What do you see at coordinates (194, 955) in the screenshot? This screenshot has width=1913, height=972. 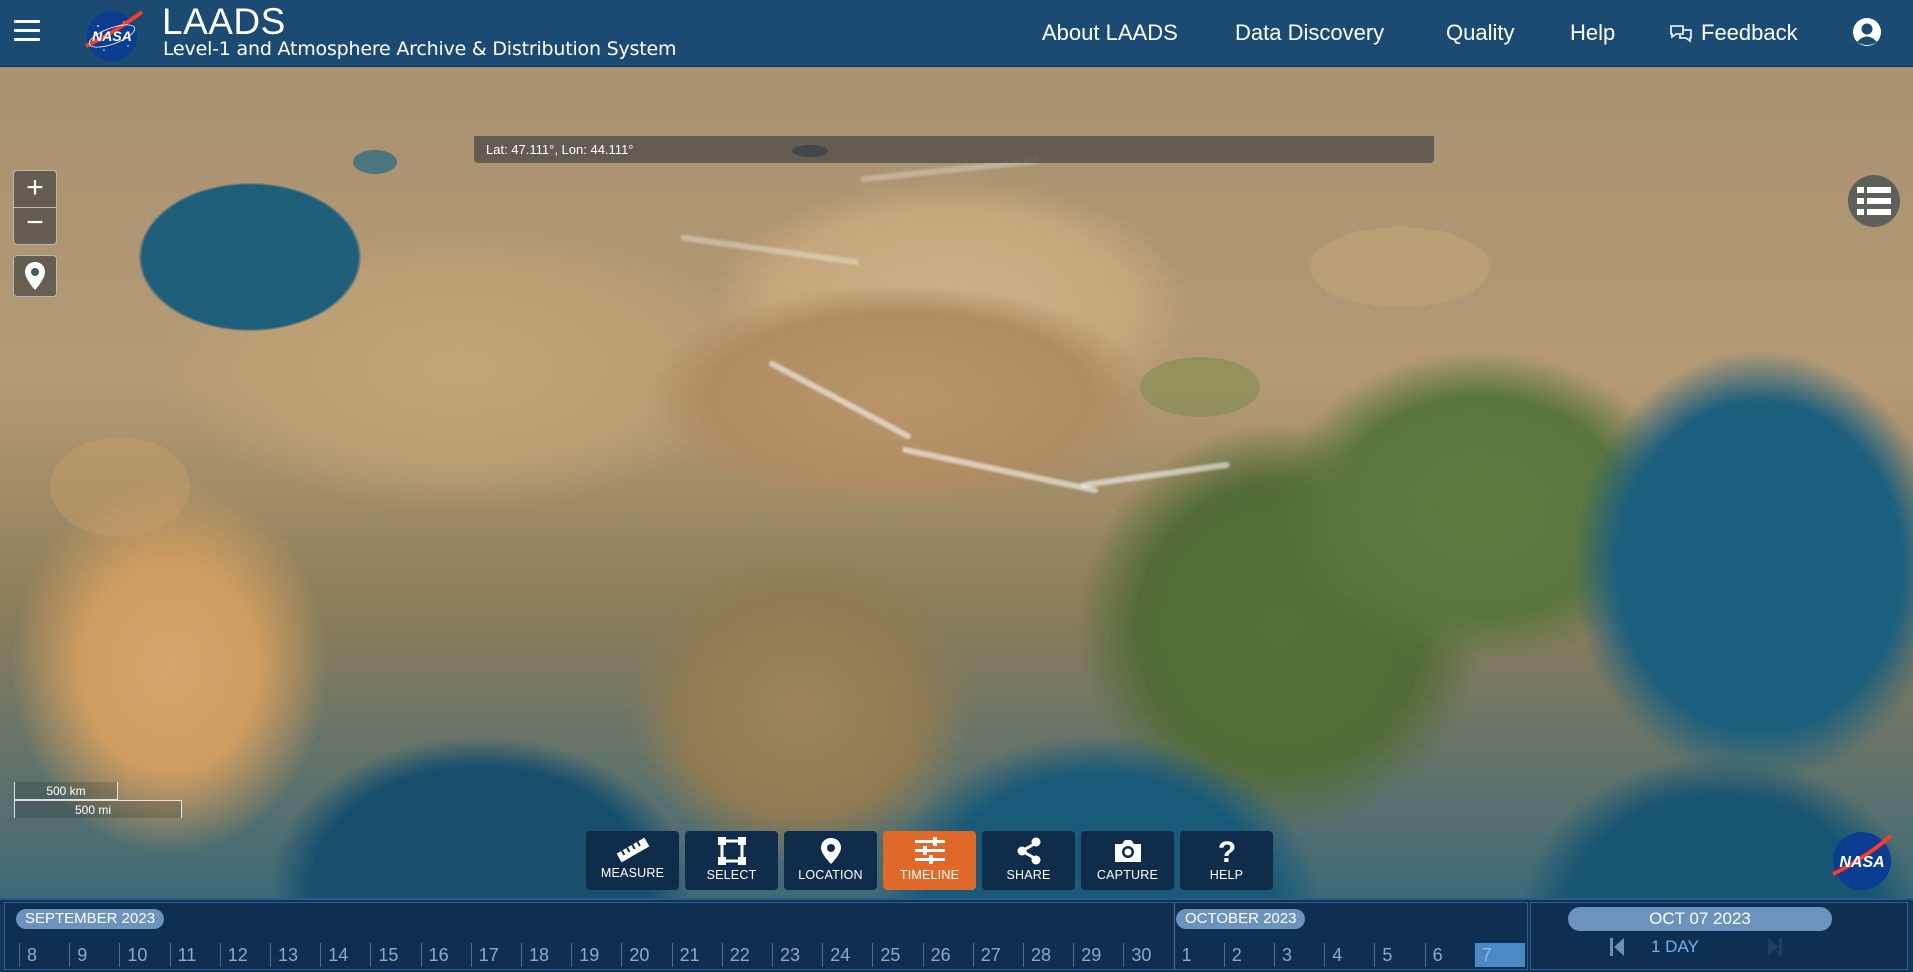 I see `day-tick: 11` at bounding box center [194, 955].